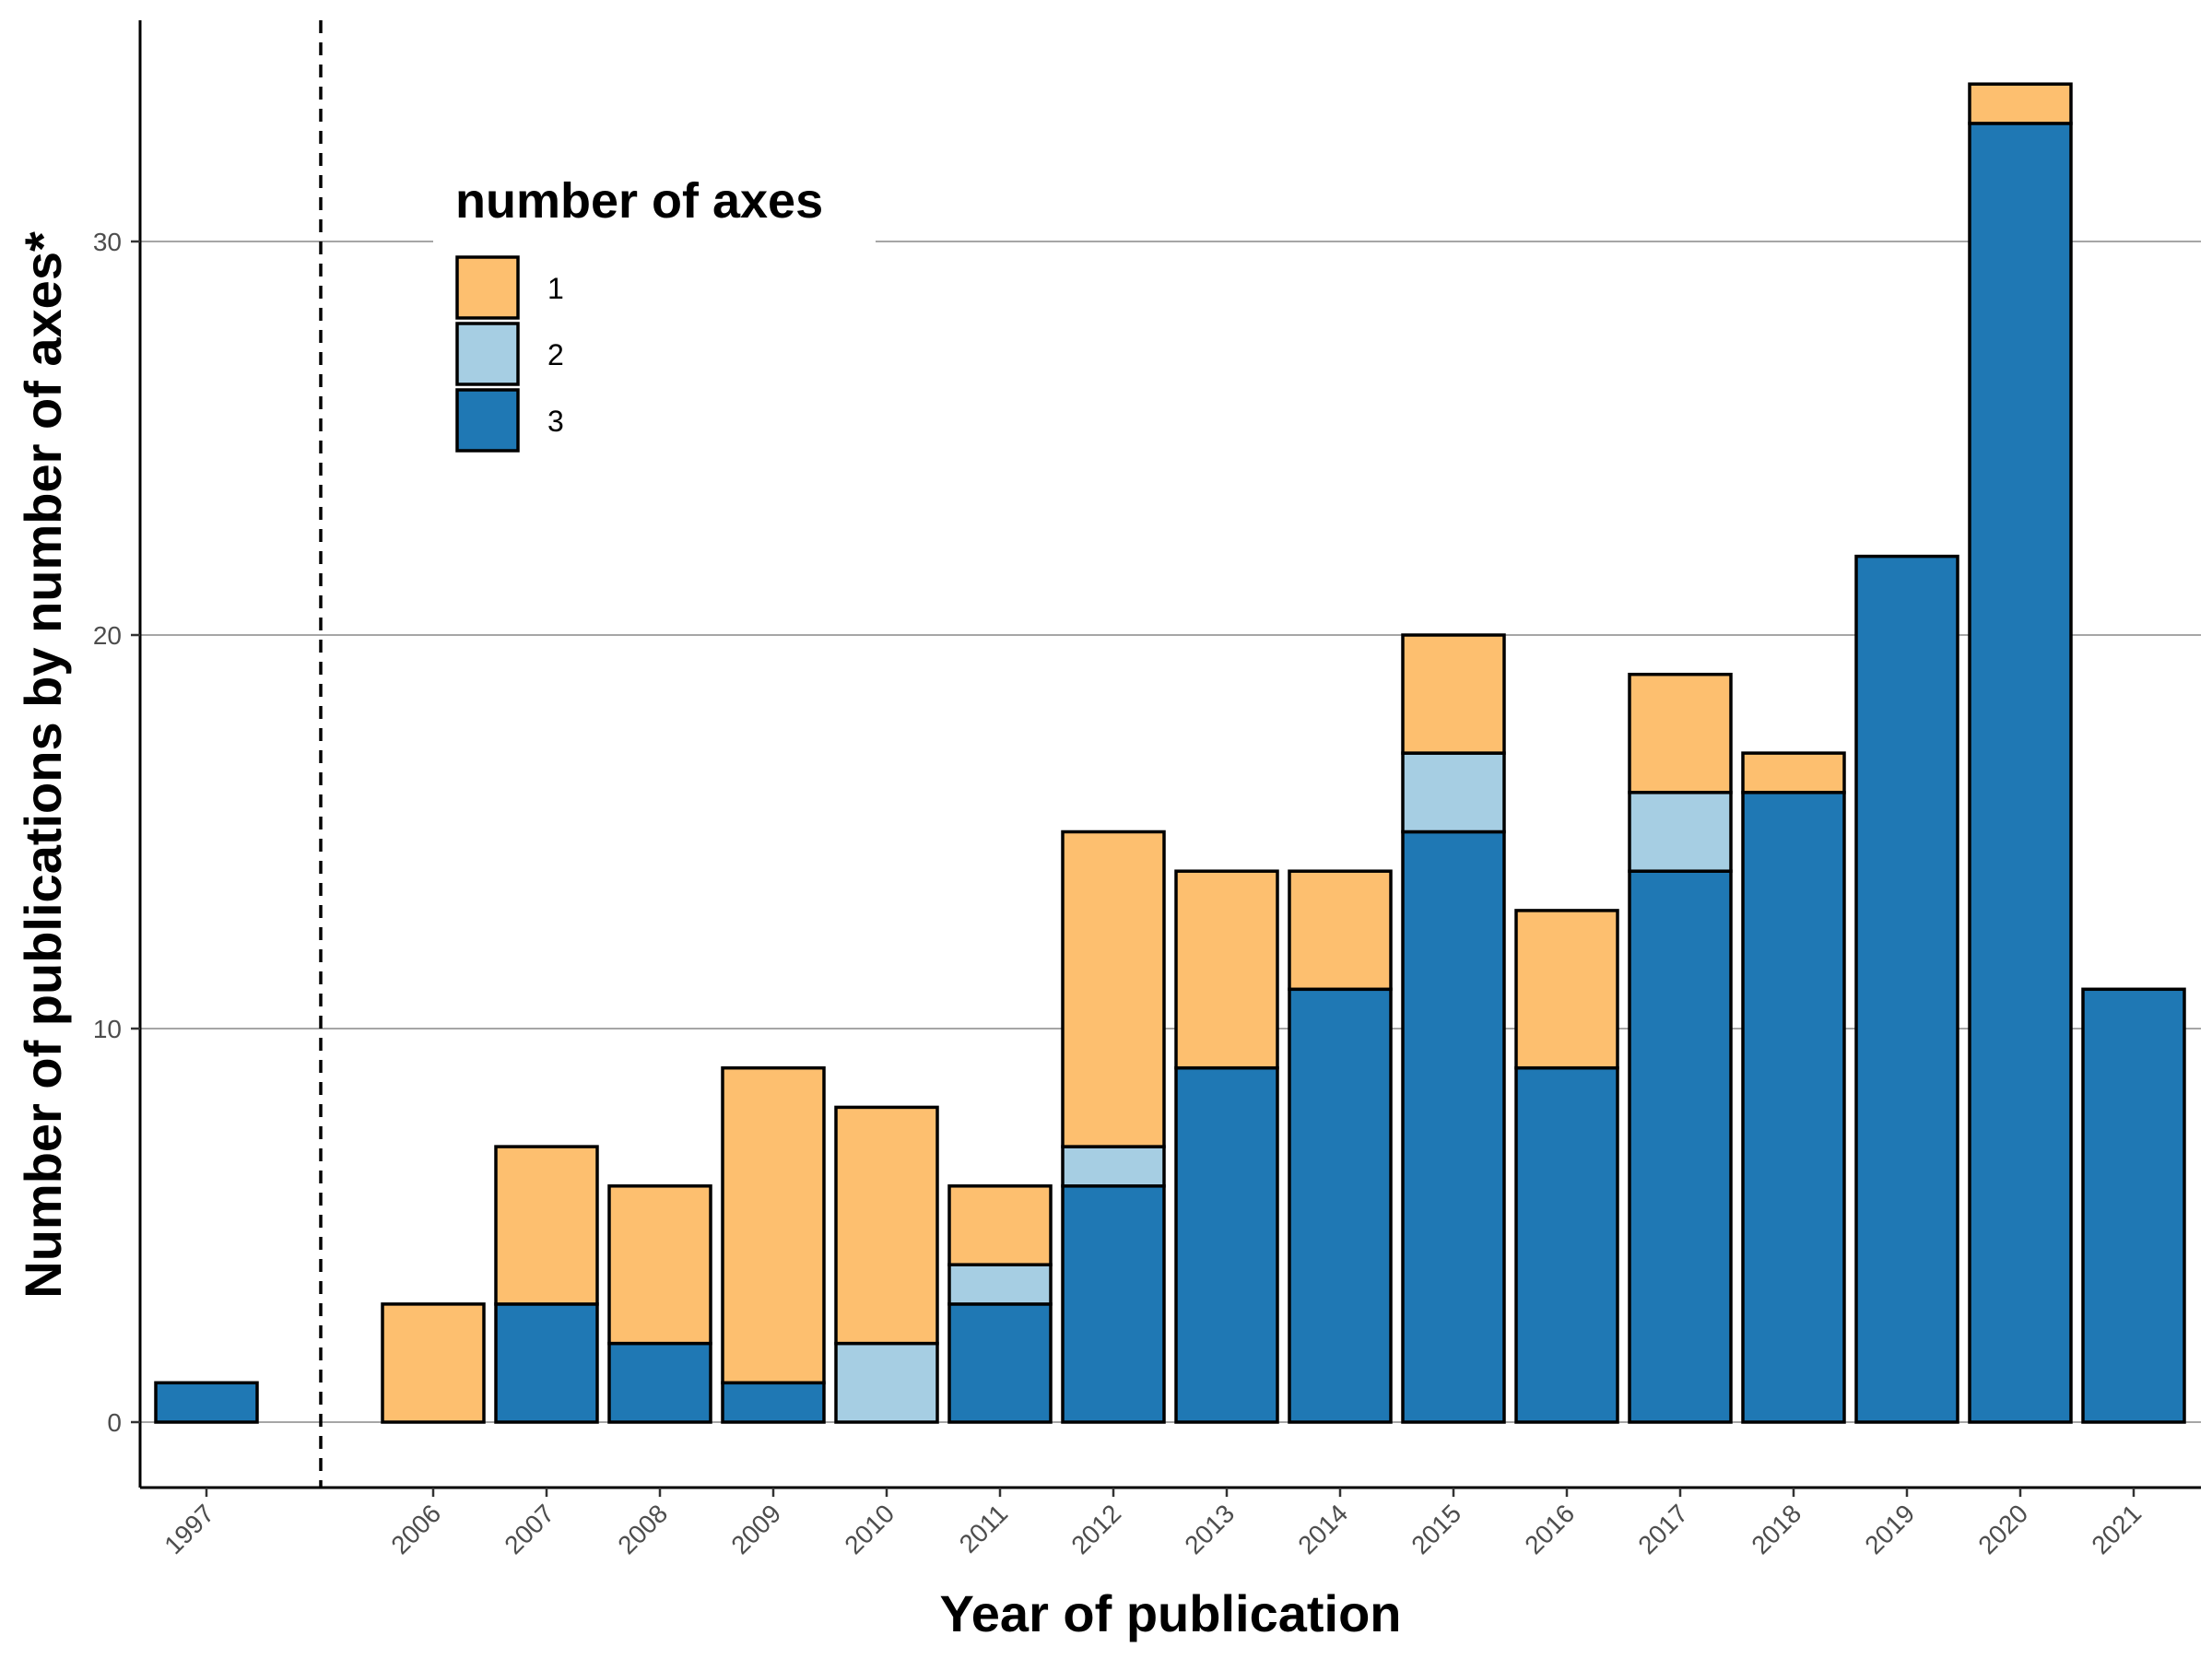 The image size is (2212, 1659). I want to click on y-tick-label-30: 30, so click(107, 242).